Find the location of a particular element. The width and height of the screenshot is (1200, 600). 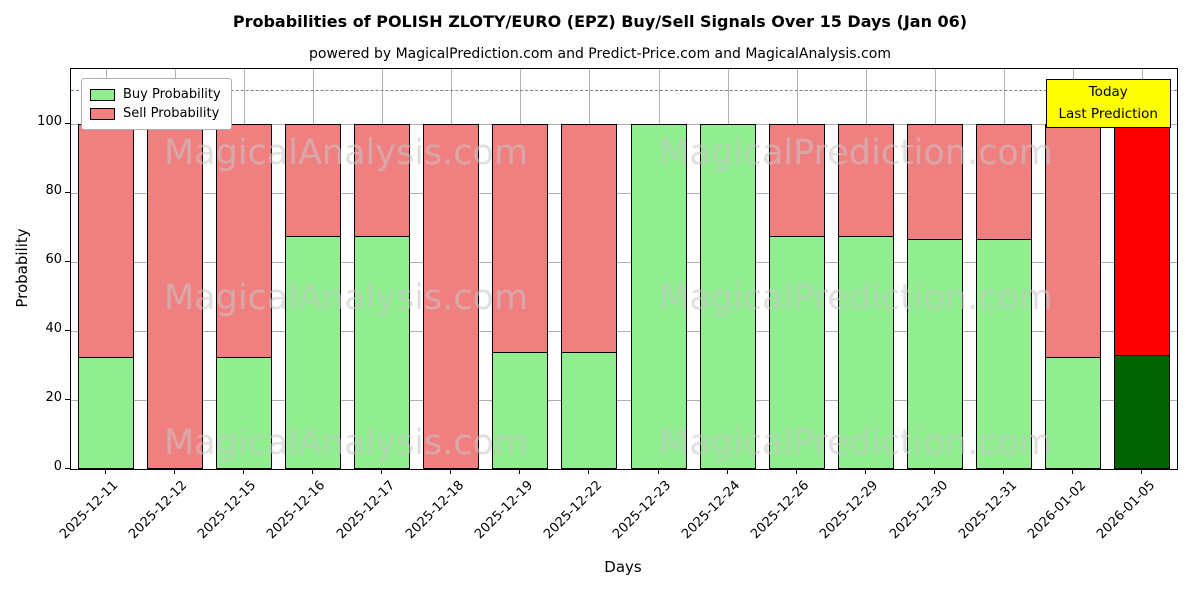

legend-item-sell: Sell Probability is located at coordinates (155, 113).